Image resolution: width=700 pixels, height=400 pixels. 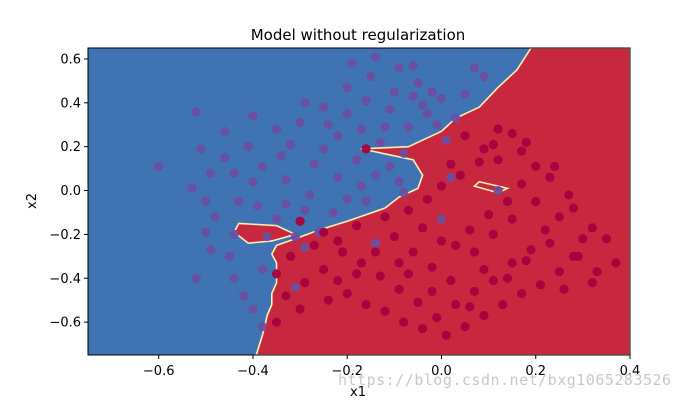 I want to click on x-tick-label: −0.2, so click(x=347, y=371).